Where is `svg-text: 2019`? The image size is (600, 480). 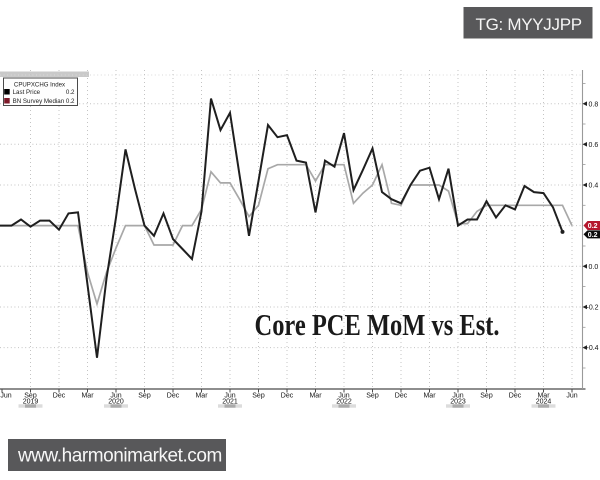
svg-text: 2019 is located at coordinates (31, 402).